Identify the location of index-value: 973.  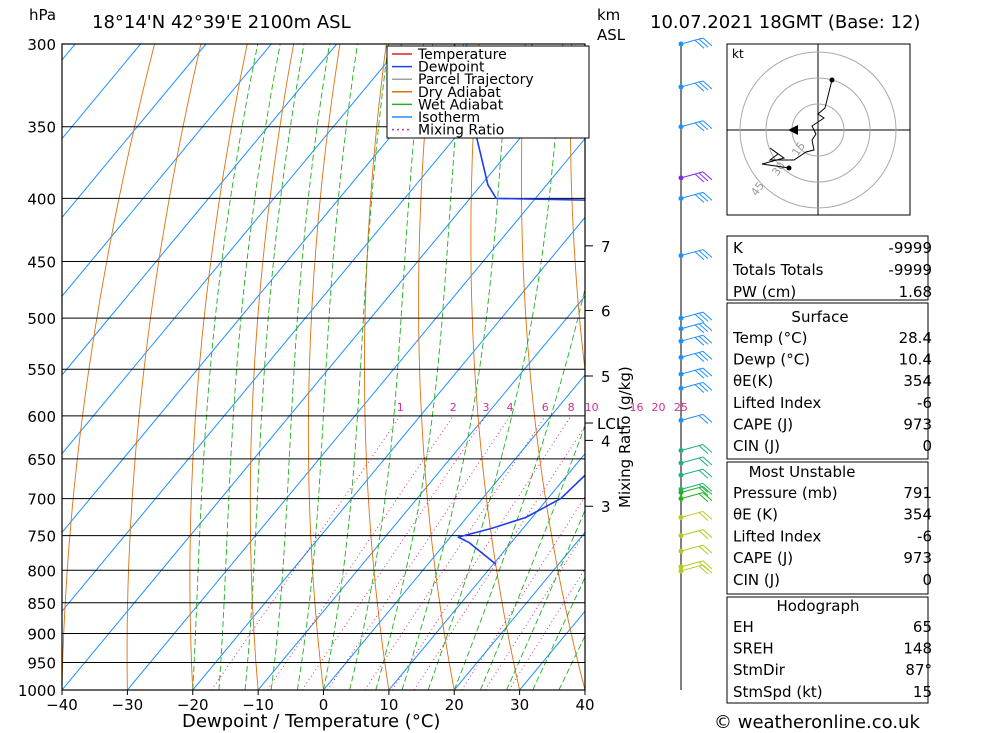
(917, 558).